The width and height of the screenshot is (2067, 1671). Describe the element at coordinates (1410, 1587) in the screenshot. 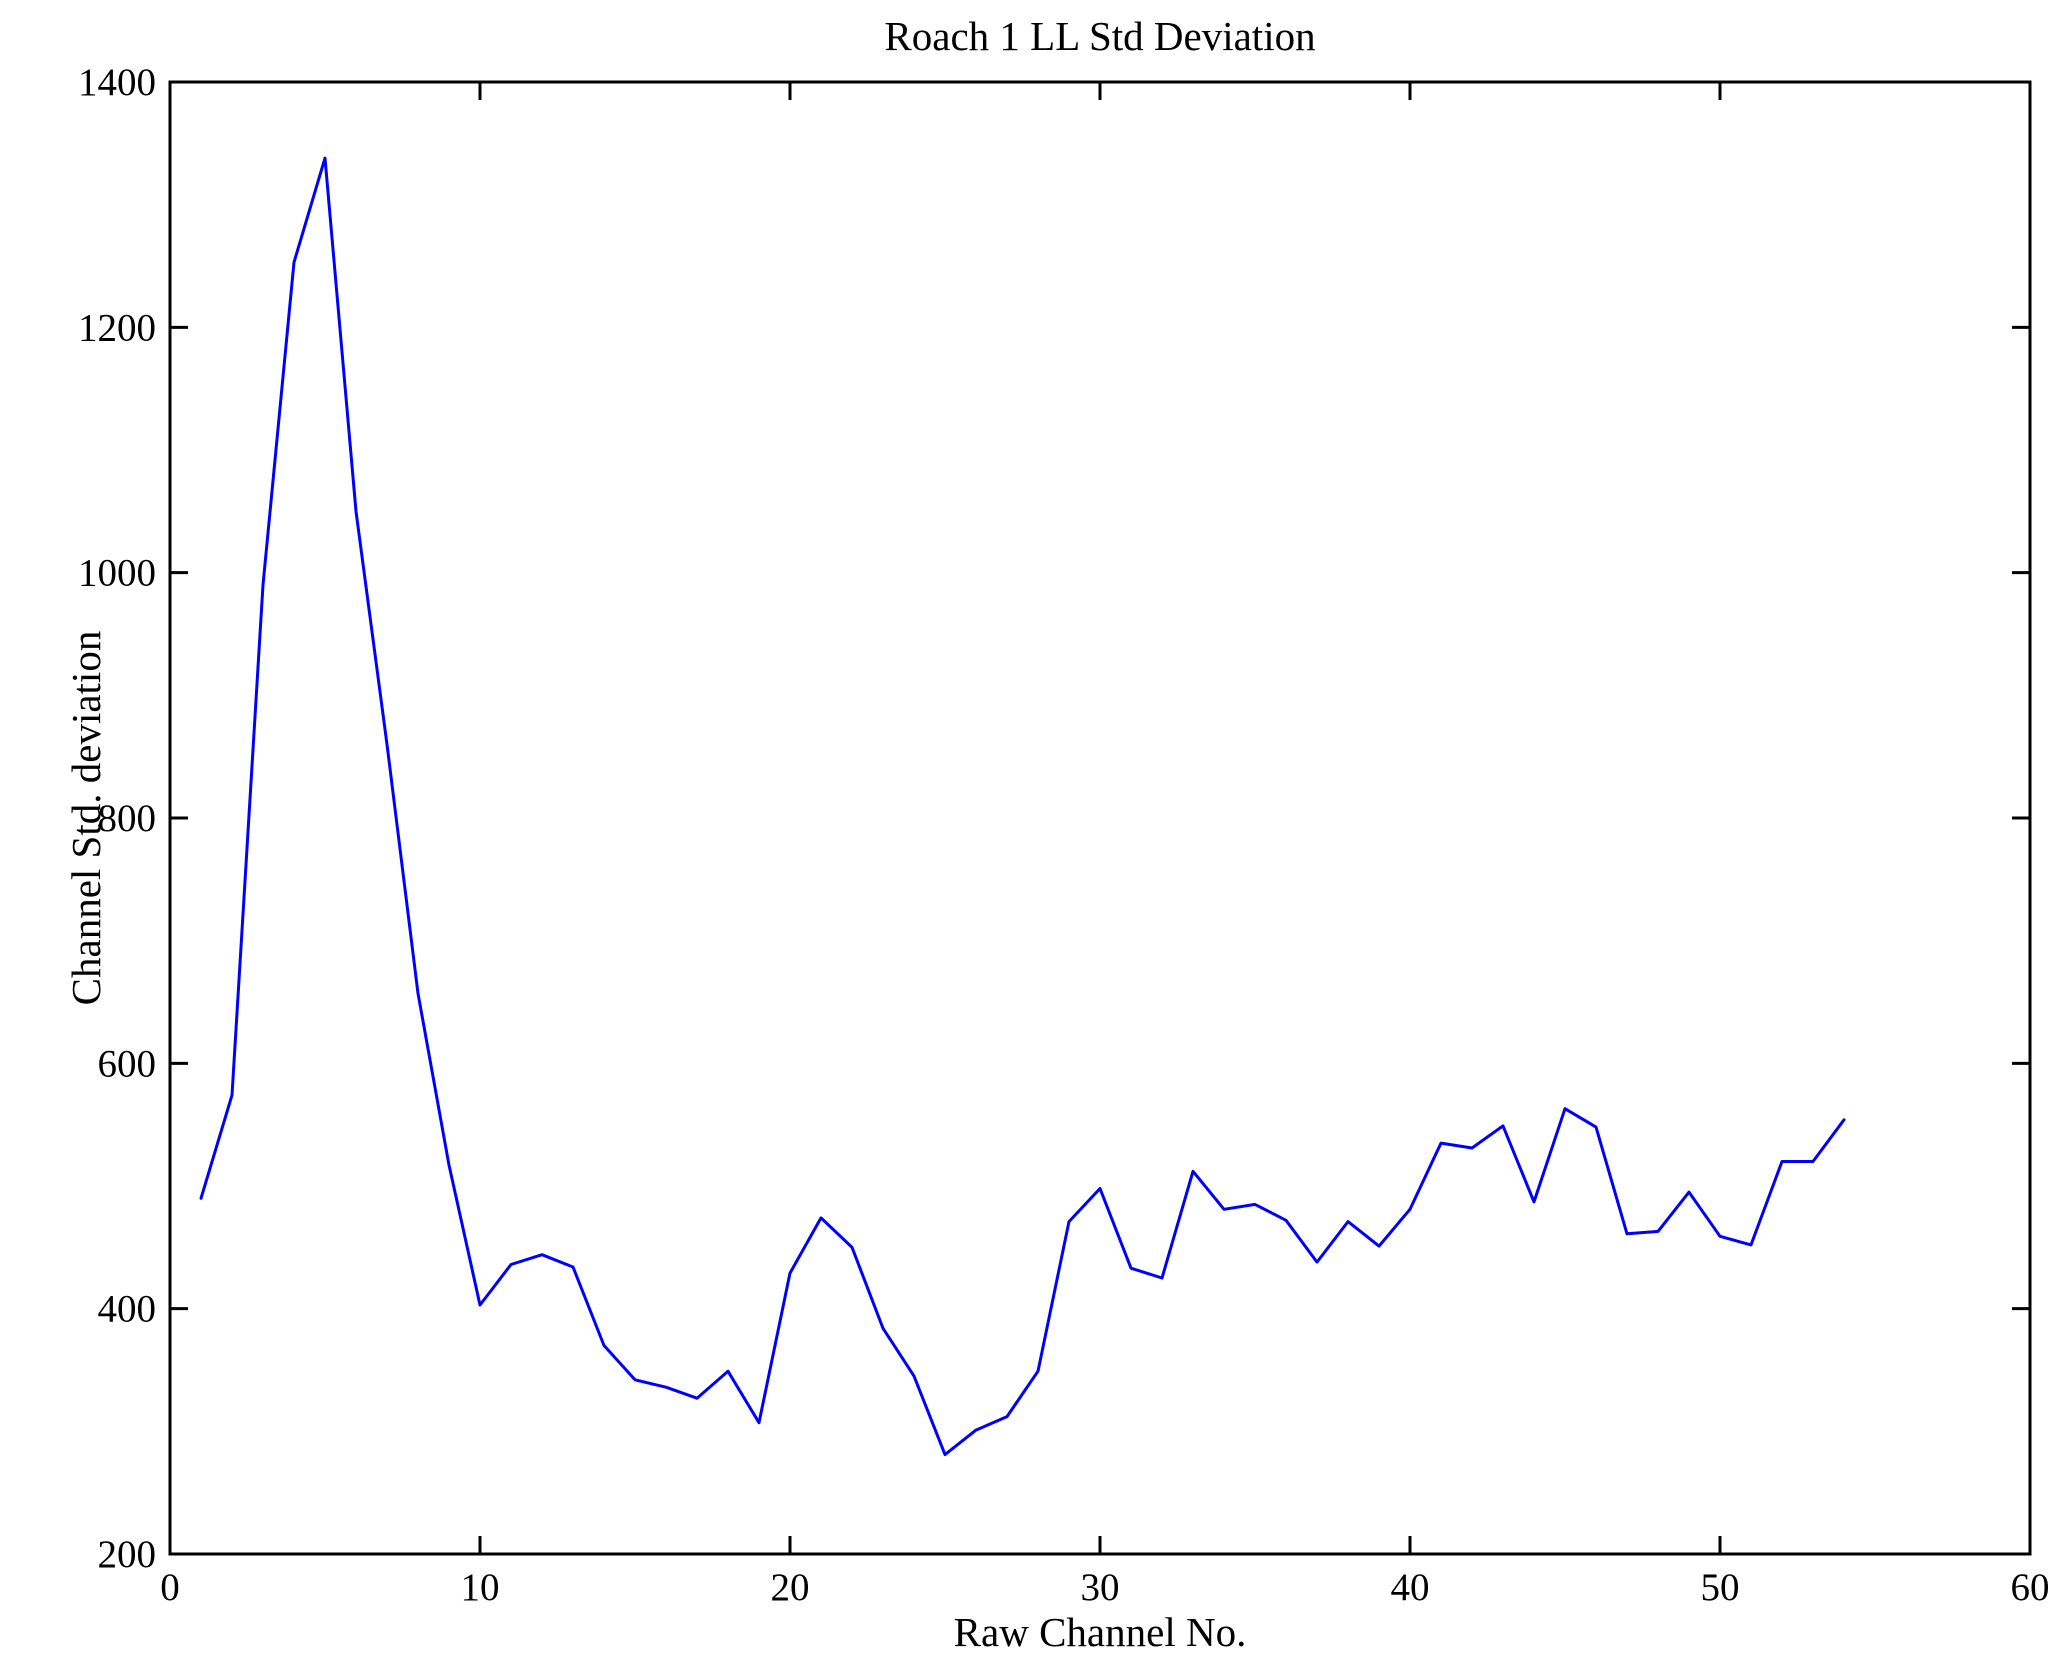

I see `x-tick-label: 40` at that location.